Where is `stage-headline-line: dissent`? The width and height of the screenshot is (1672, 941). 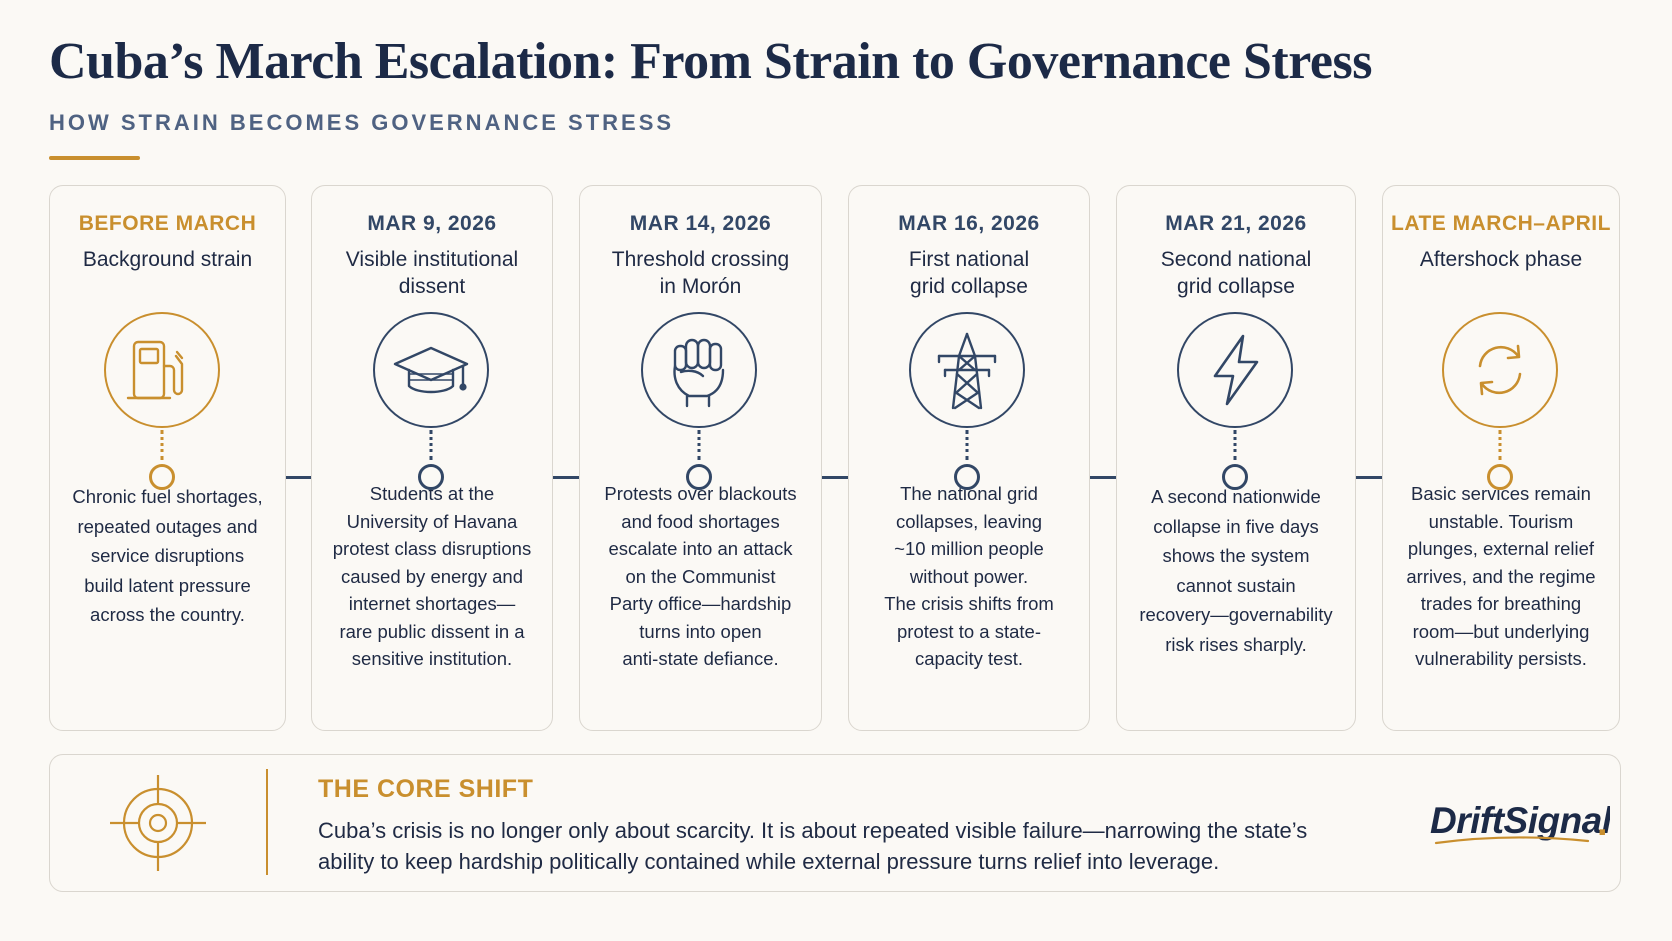 stage-headline-line: dissent is located at coordinates (432, 286).